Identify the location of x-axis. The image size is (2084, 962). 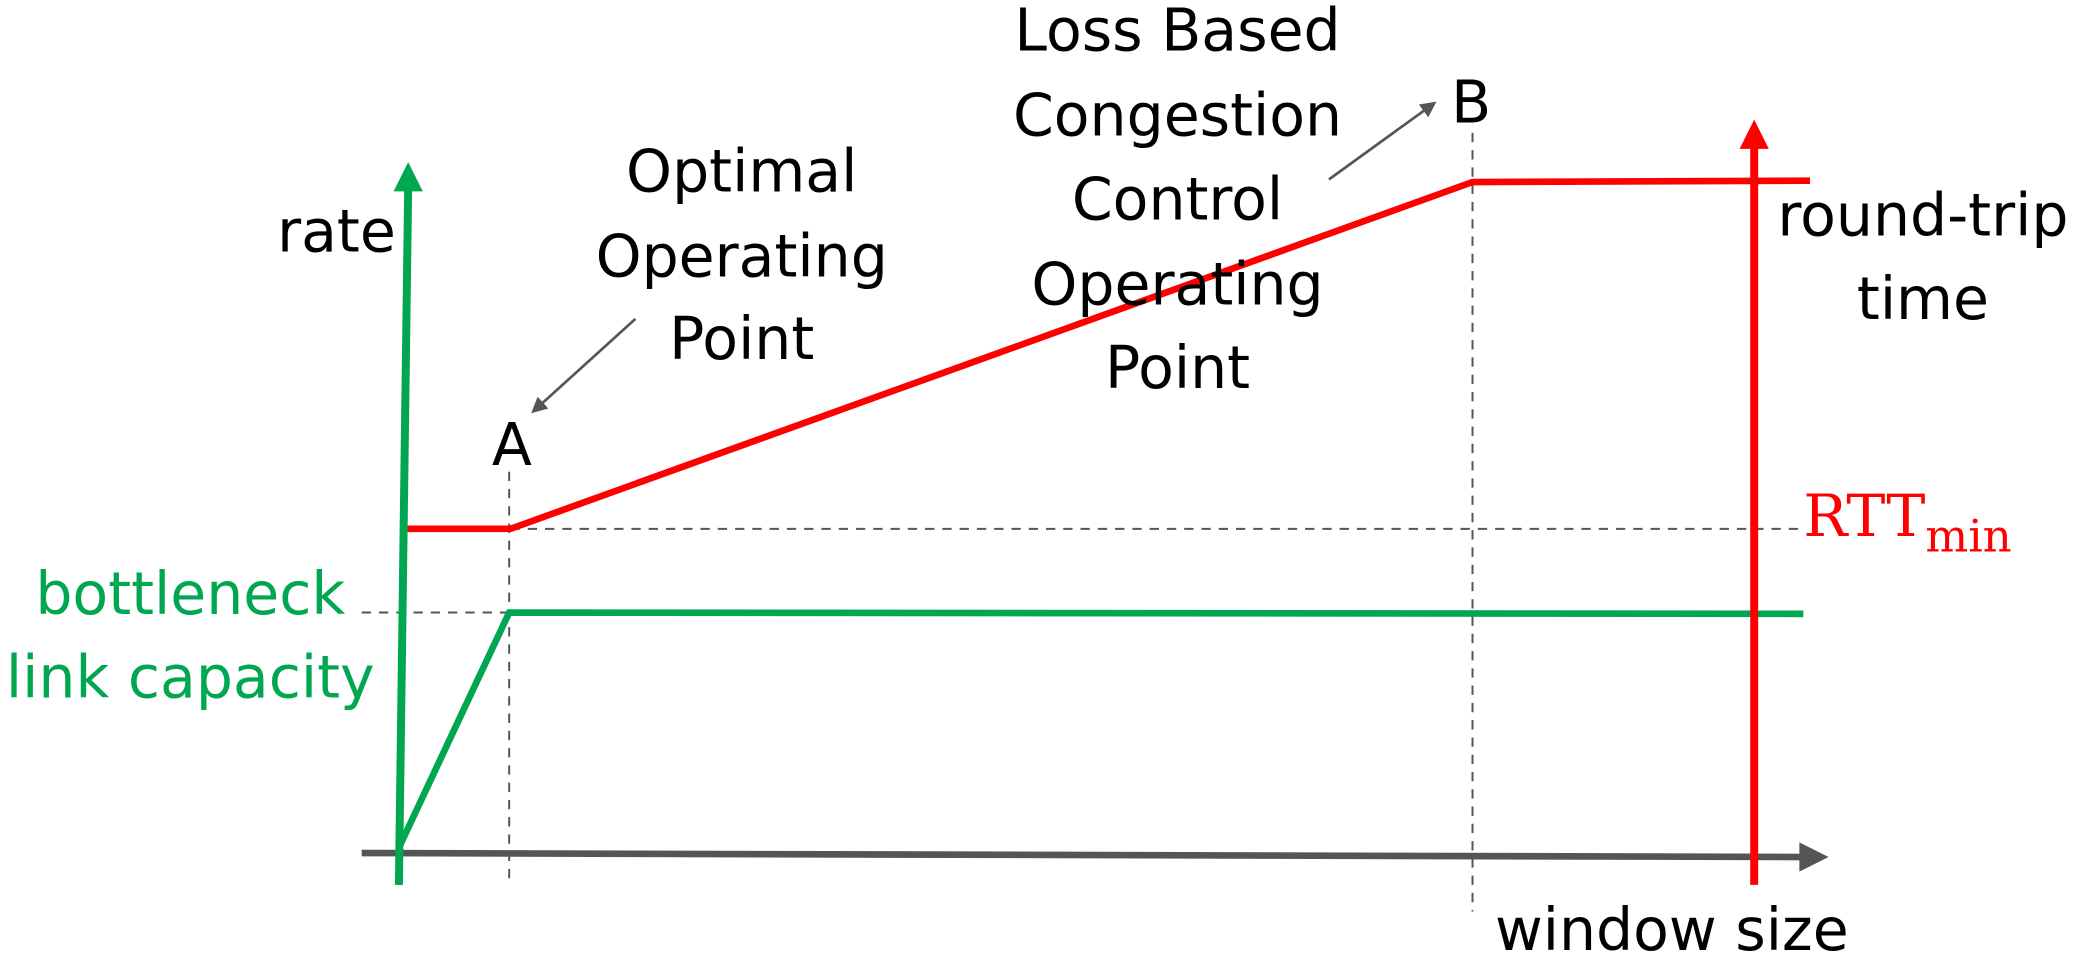
(1084, 855).